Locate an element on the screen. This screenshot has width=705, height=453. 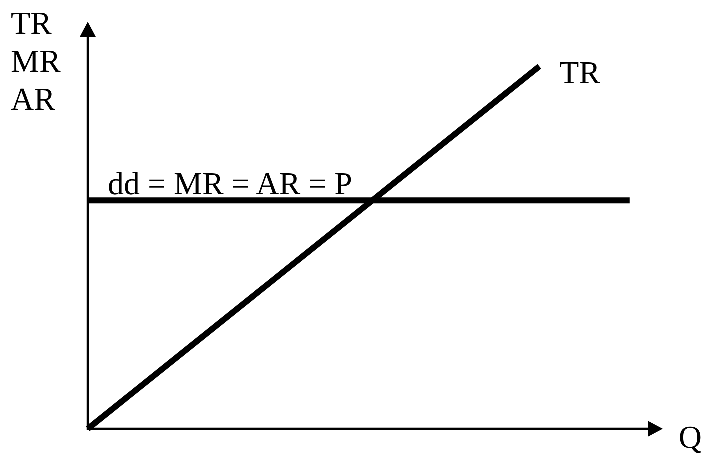
y-axis-title: TR MR AR is located at coordinates (36, 61).